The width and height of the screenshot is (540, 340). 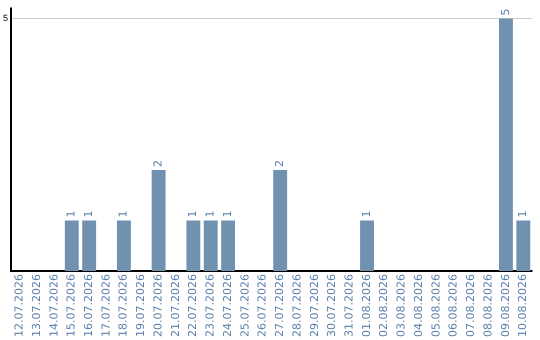 I want to click on x-tick-label: 10.08.2026, so click(x=523, y=306).